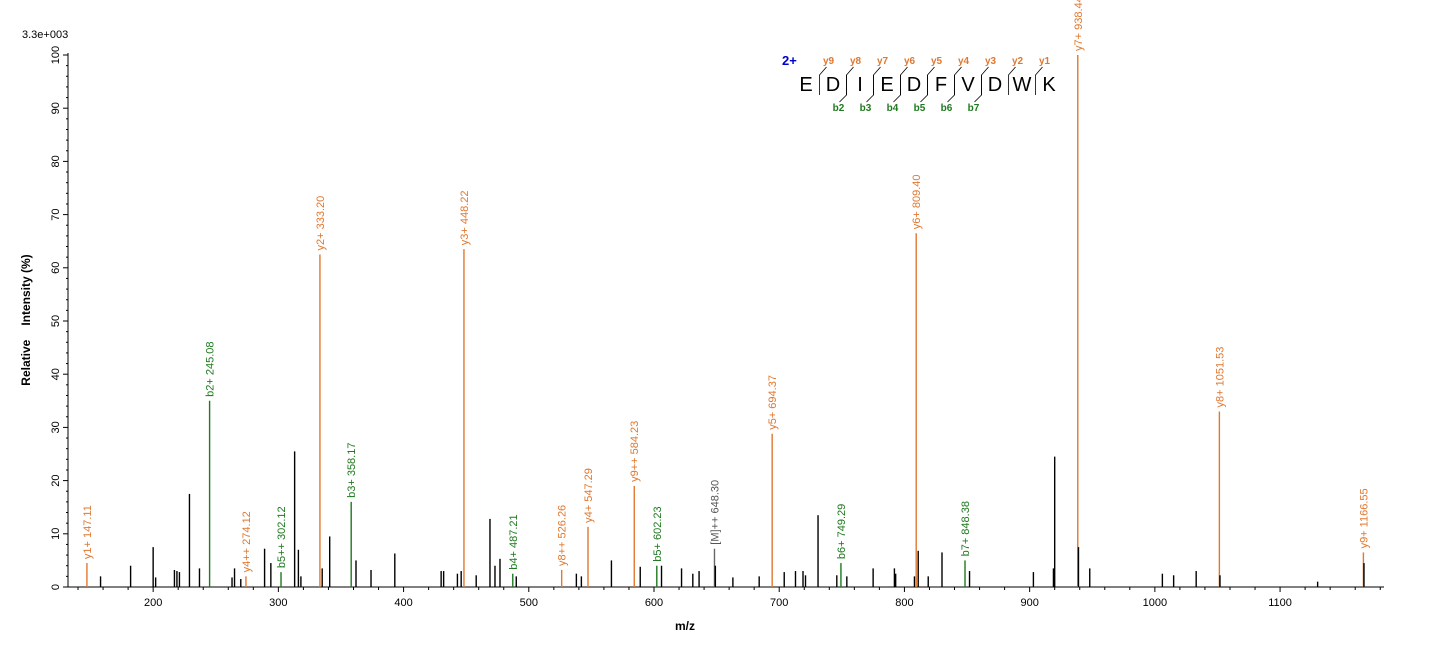 This screenshot has height=646, width=1436. What do you see at coordinates (839, 108) in the screenshot?
I see `b-ion-label: b2` at bounding box center [839, 108].